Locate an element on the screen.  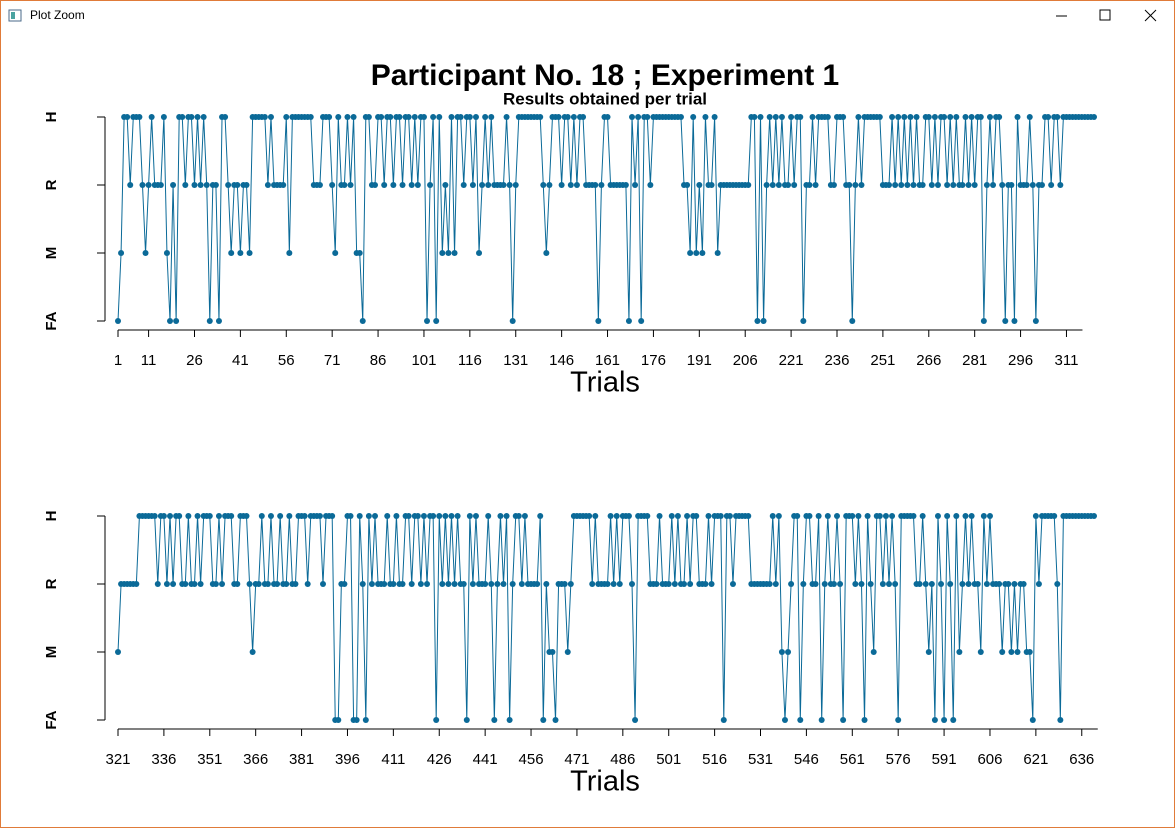
x-tick-label: 101 is located at coordinates (423, 360).